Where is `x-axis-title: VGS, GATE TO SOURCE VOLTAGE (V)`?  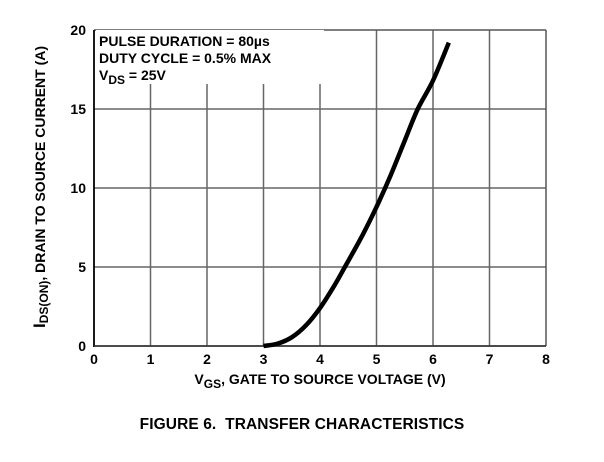 x-axis-title: VGS, GATE TO SOURCE VOLTAGE (V) is located at coordinates (319, 381).